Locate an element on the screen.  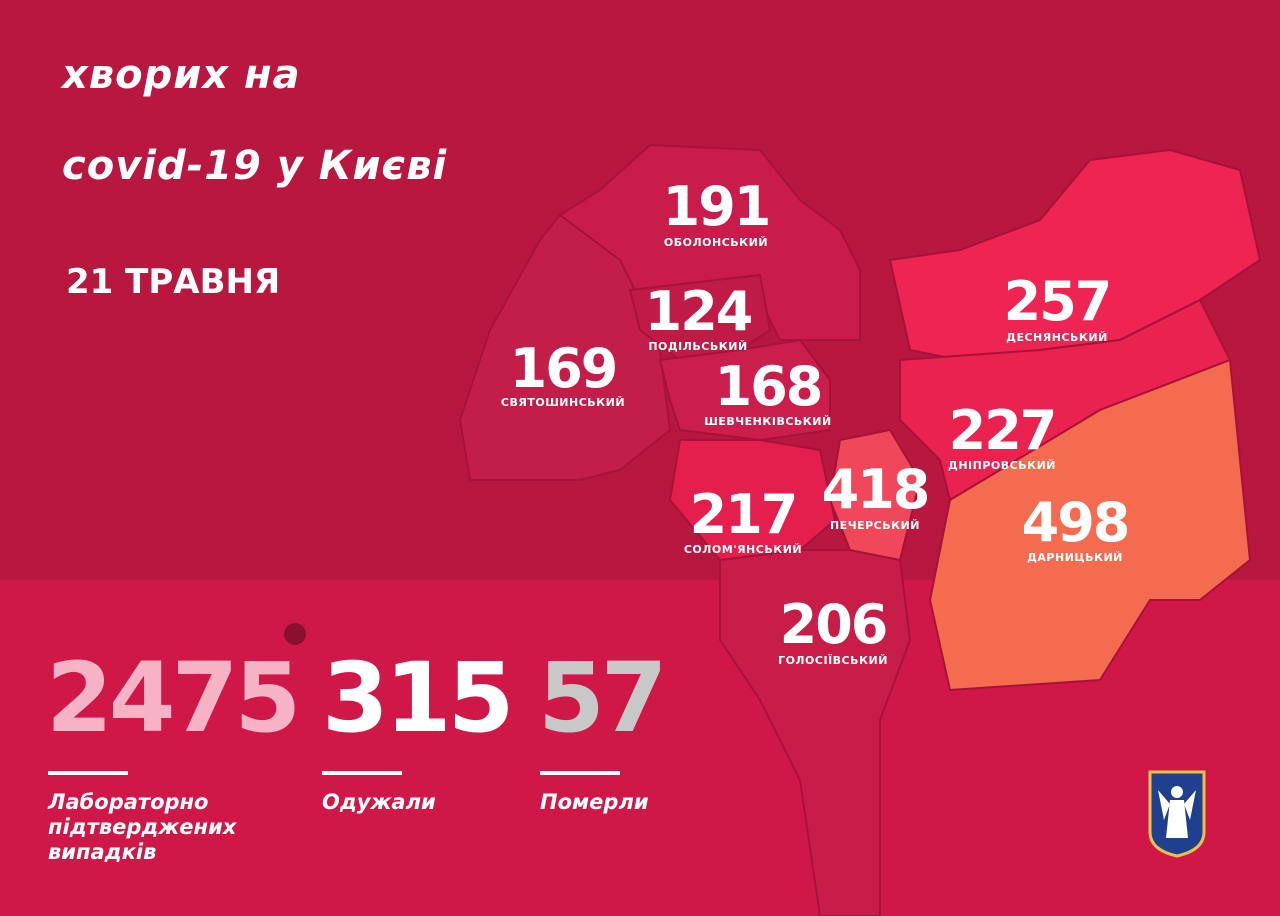
district-name: СВЯТОШИНСЬКИЙ is located at coordinates (563, 402).